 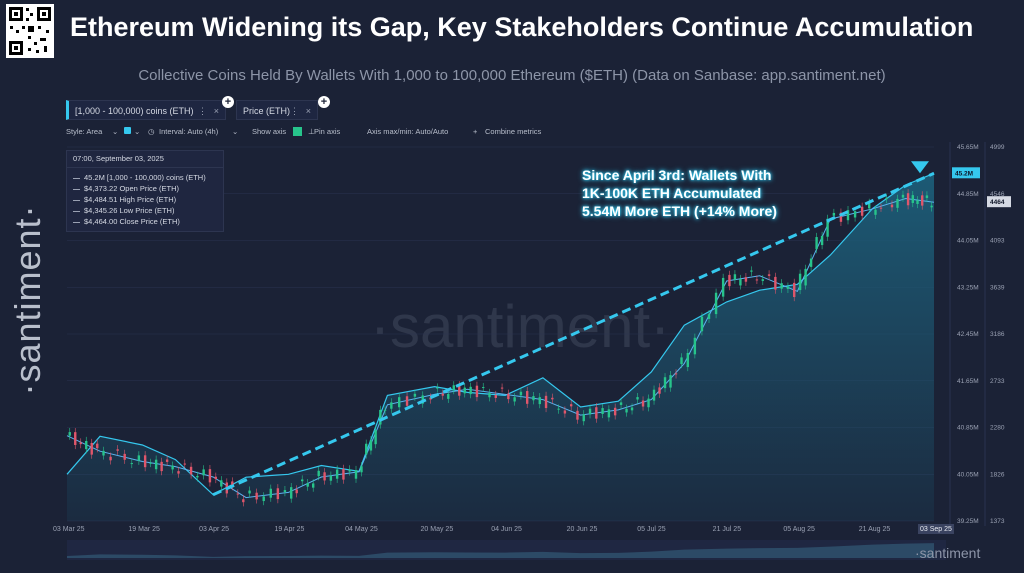 I want to click on interval-select: Interval: Auto (4h), so click(x=189, y=131).